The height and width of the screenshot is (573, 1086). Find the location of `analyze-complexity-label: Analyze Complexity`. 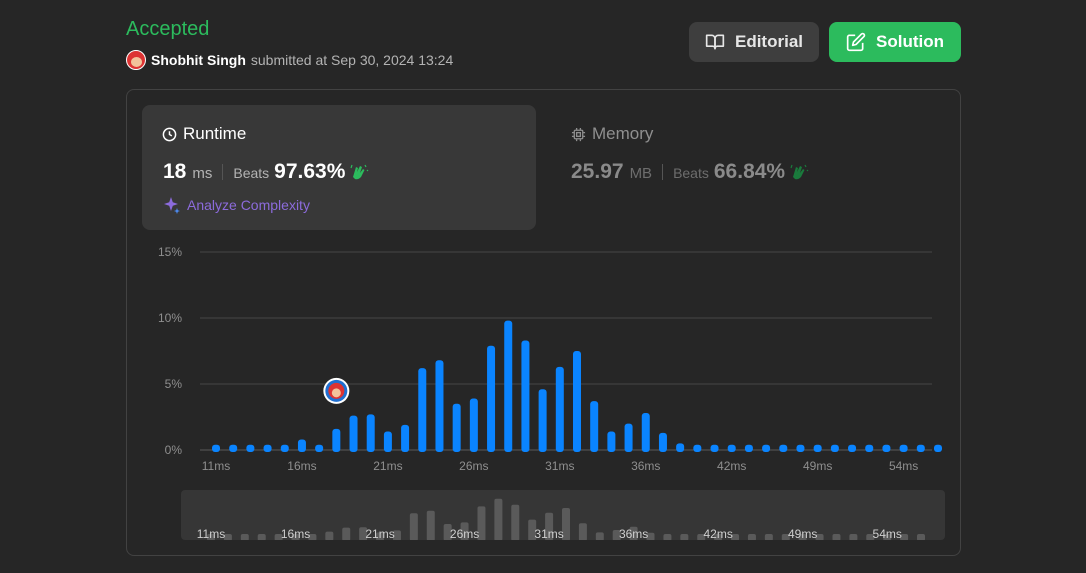

analyze-complexity-label: Analyze Complexity is located at coordinates (248, 205).